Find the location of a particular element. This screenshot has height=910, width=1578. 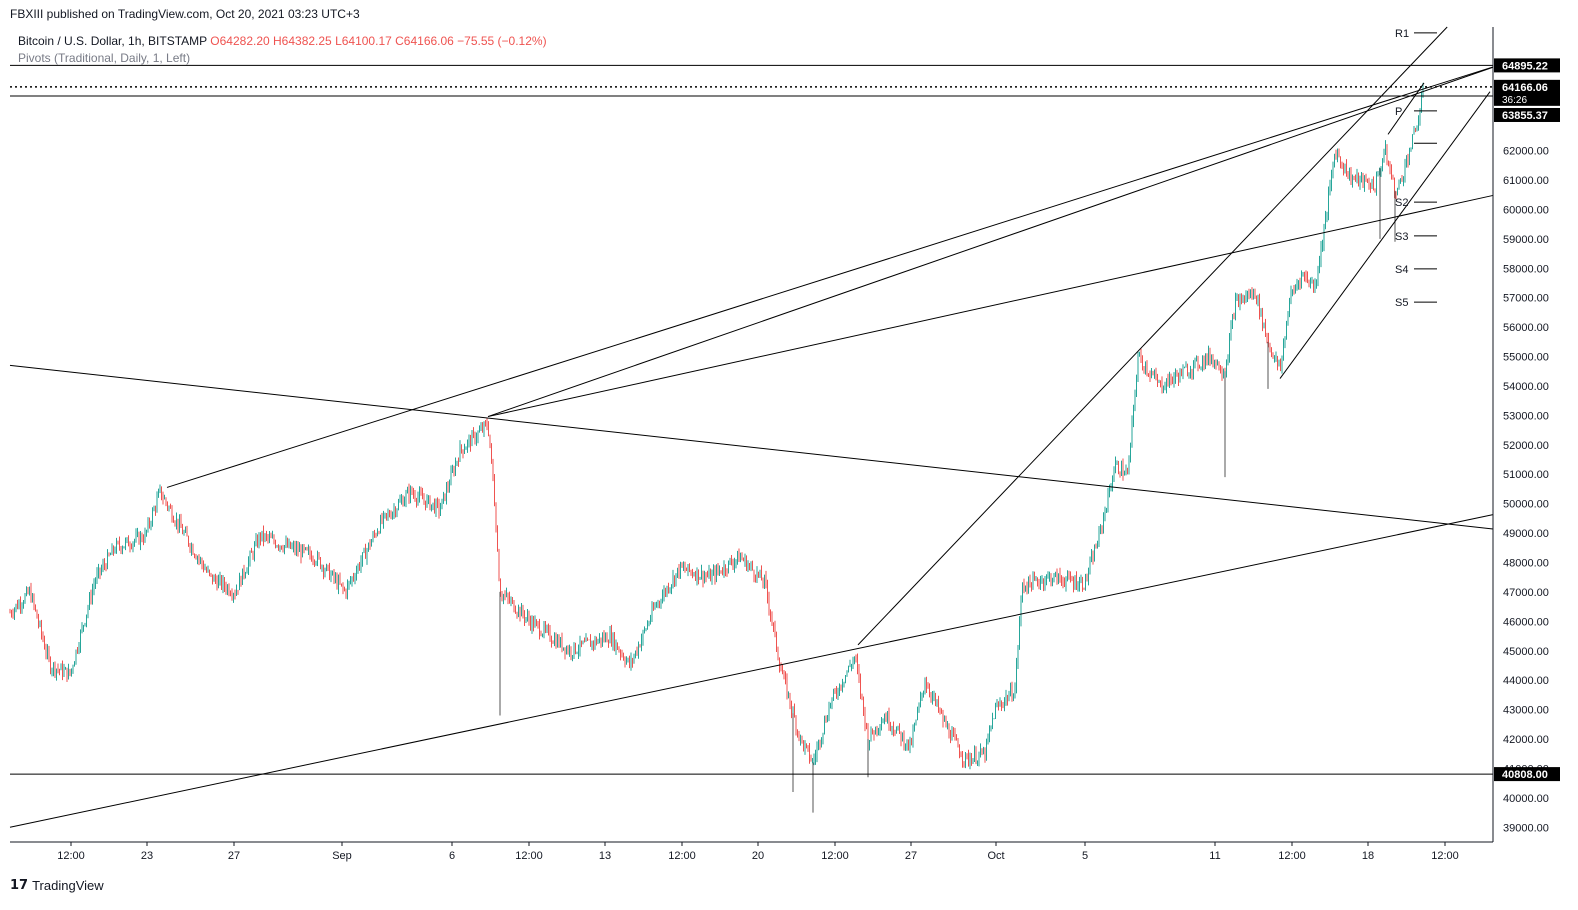

indicator-legend: Pivots (Traditional, Daily, 1, Left) is located at coordinates (104, 58).